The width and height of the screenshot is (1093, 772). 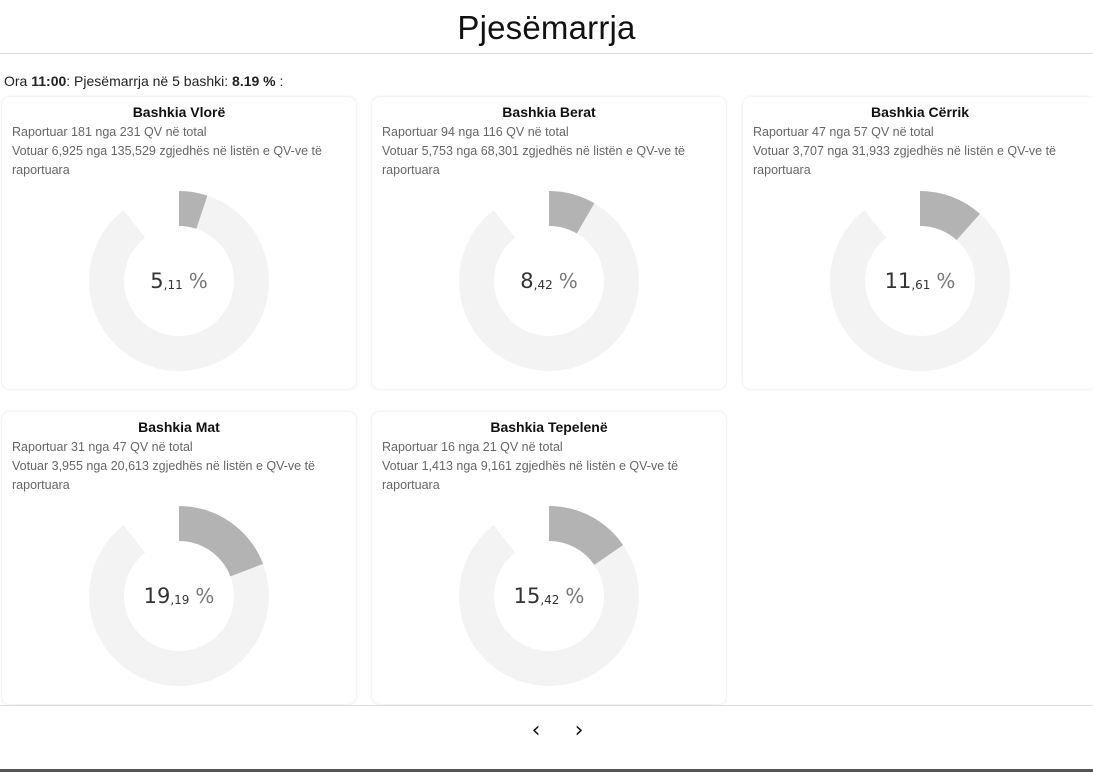 I want to click on summary-time: 11:00, so click(x=49, y=81).